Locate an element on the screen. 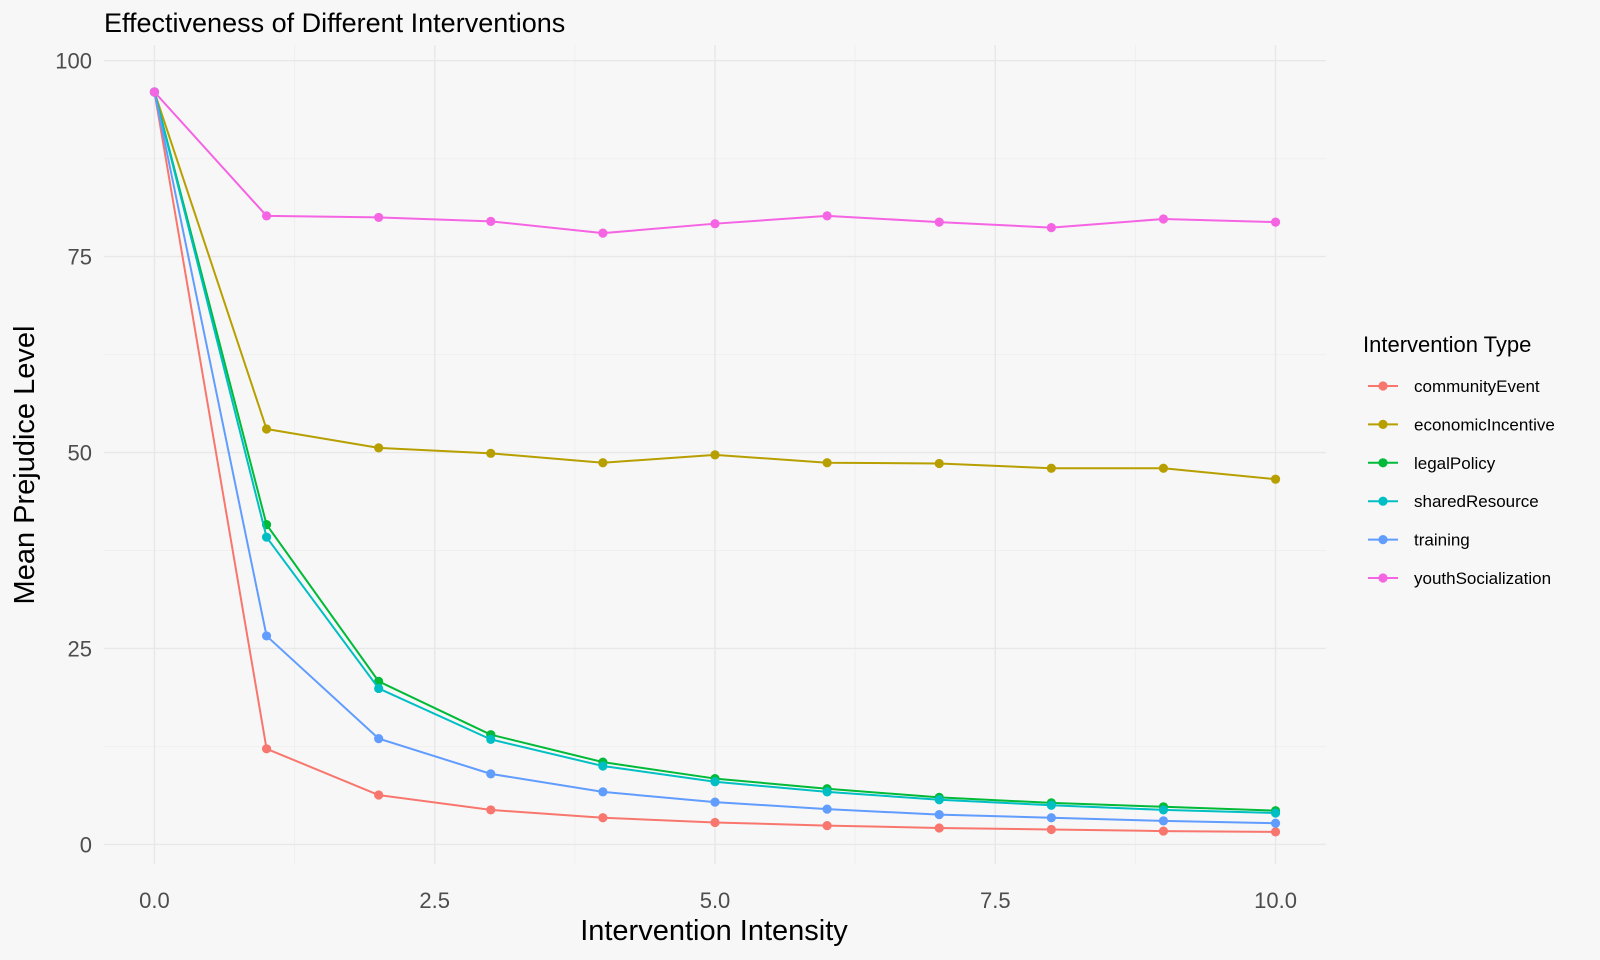 The height and width of the screenshot is (960, 1600). legend-item-economicIncentive: economicIncentive is located at coordinates (1461, 424).